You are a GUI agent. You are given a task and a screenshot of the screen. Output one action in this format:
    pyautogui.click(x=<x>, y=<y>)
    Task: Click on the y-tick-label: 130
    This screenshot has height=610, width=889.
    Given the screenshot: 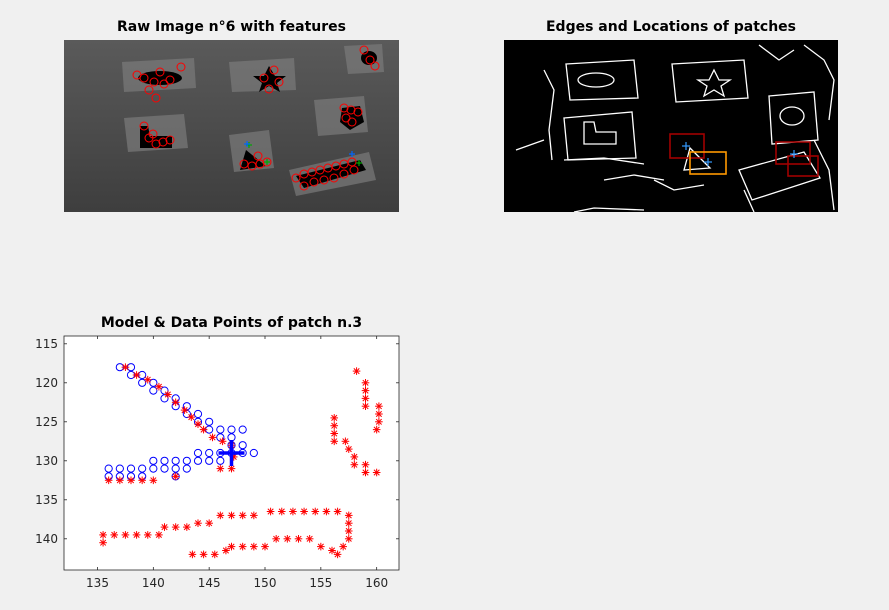 What is the action you would take?
    pyautogui.click(x=46, y=461)
    